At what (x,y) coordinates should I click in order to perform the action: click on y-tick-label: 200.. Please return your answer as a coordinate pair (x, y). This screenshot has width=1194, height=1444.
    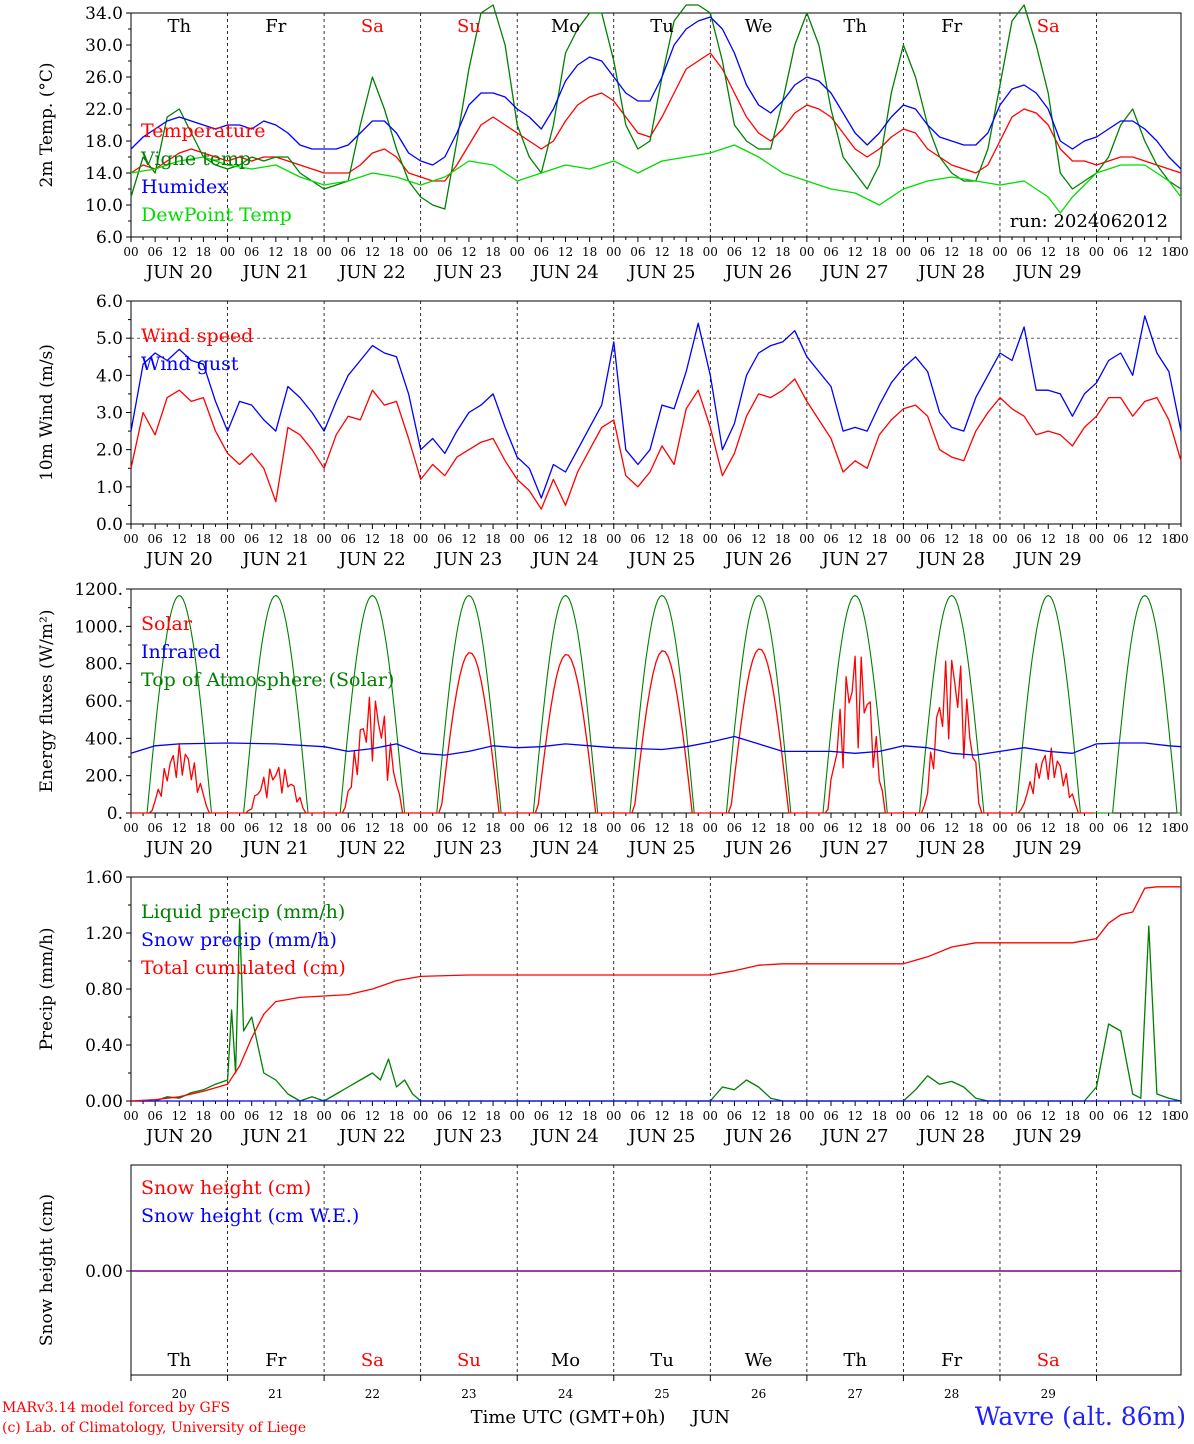
    Looking at the image, I should click on (104, 777).